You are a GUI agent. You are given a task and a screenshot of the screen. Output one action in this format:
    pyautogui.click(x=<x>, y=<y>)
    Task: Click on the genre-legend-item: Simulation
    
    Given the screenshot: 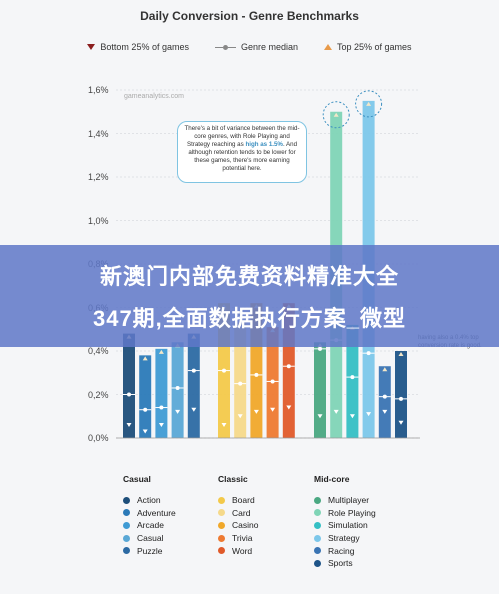 What is the action you would take?
    pyautogui.click(x=345, y=525)
    